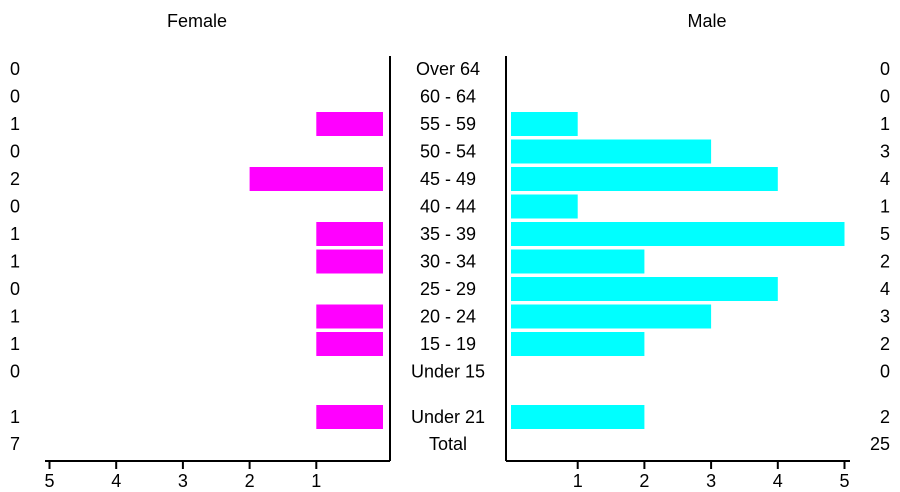 This screenshot has width=900, height=492. Describe the element at coordinates (885, 234) in the screenshot. I see `male-count-label: 5` at that location.